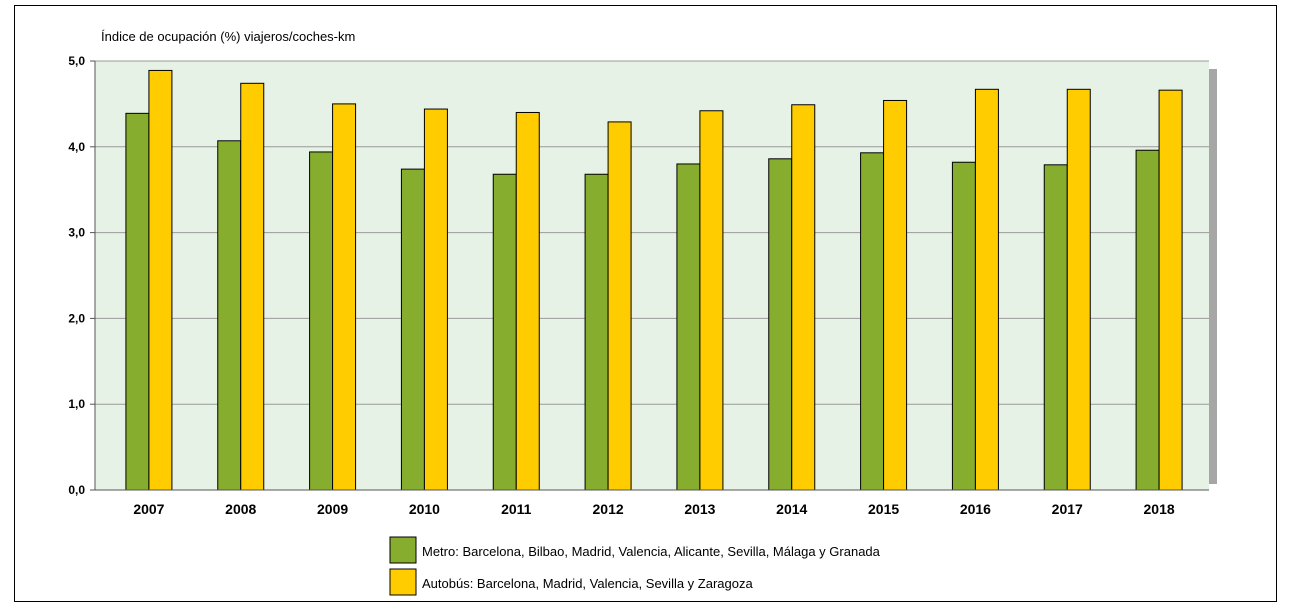  What do you see at coordinates (619, 306) in the screenshot?
I see `bar-autobus-2012` at bounding box center [619, 306].